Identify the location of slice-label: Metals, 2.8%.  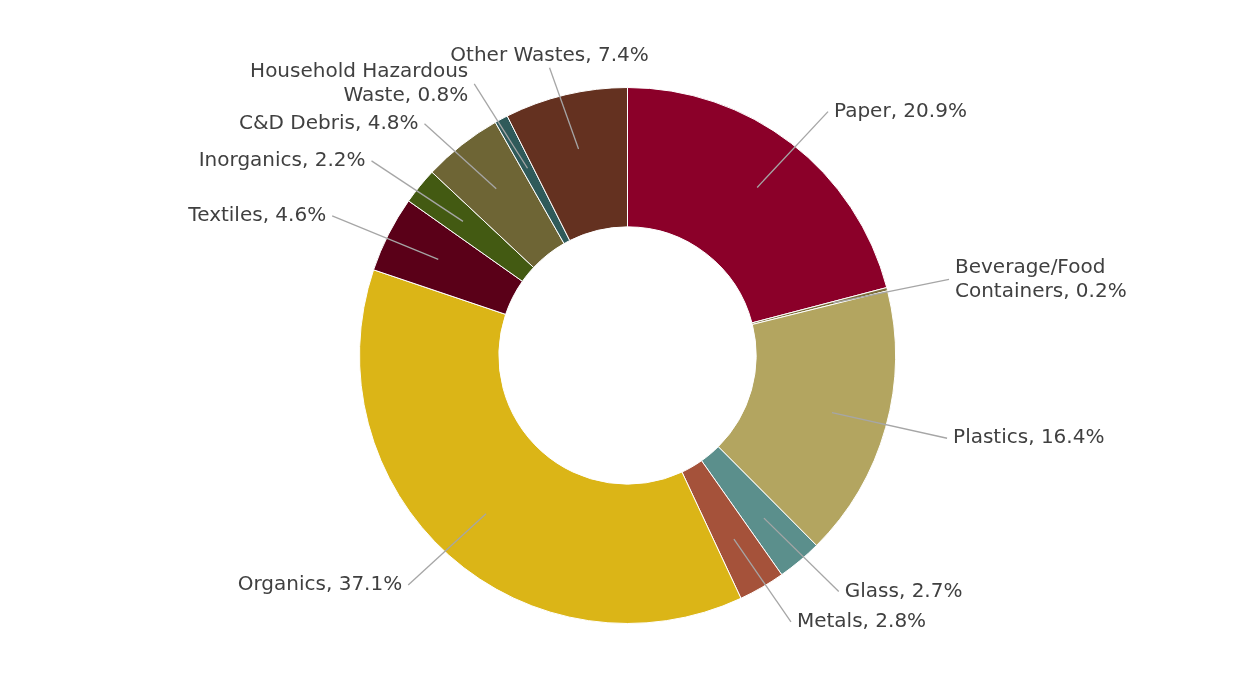
(861, 620).